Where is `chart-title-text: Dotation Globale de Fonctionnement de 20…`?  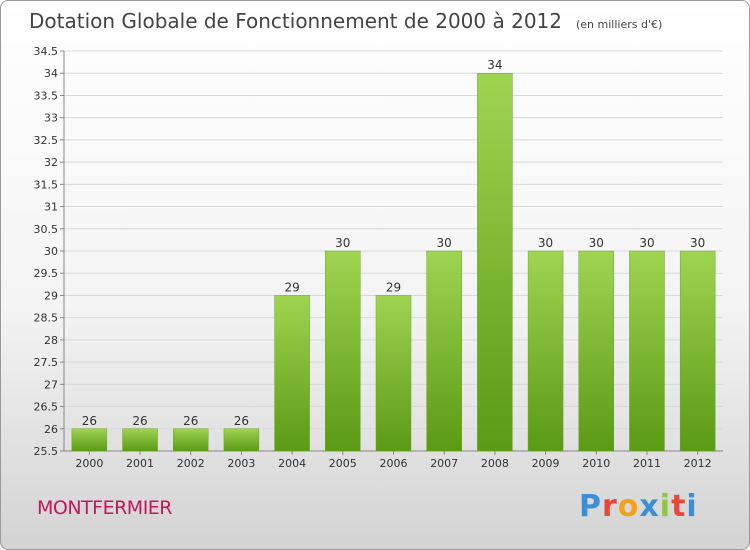 chart-title-text: Dotation Globale de Fonctionnement de 20… is located at coordinates (295, 21).